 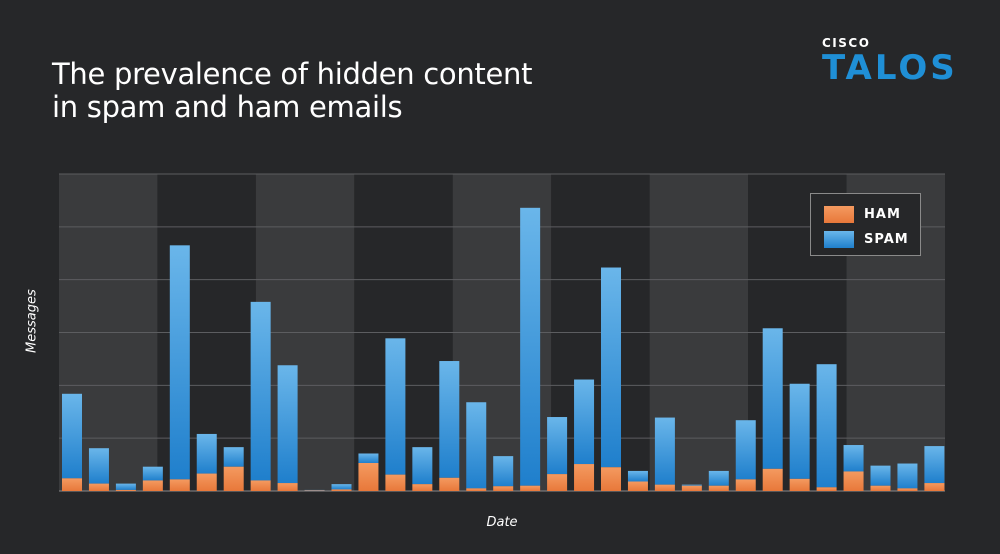 I want to click on y-axis-label: Messages, so click(x=32, y=321).